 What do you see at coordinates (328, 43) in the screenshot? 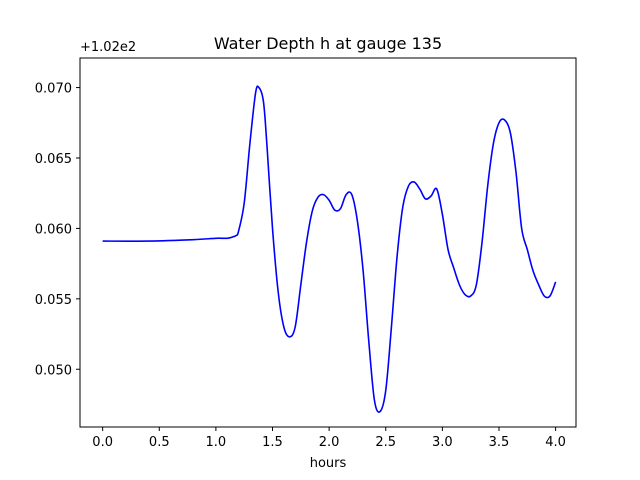
I see `chart-title: Water Depth h at gauge 135` at bounding box center [328, 43].